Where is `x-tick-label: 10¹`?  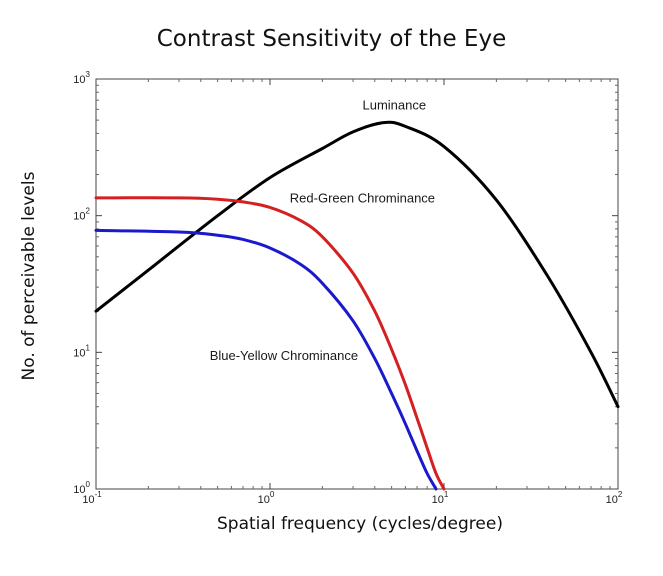
x-tick-label: 10¹ is located at coordinates (440, 498).